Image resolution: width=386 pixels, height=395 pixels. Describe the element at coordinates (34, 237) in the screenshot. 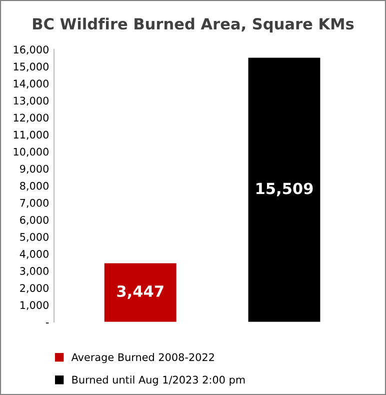

I see `y-tick-label: 5,000` at that location.